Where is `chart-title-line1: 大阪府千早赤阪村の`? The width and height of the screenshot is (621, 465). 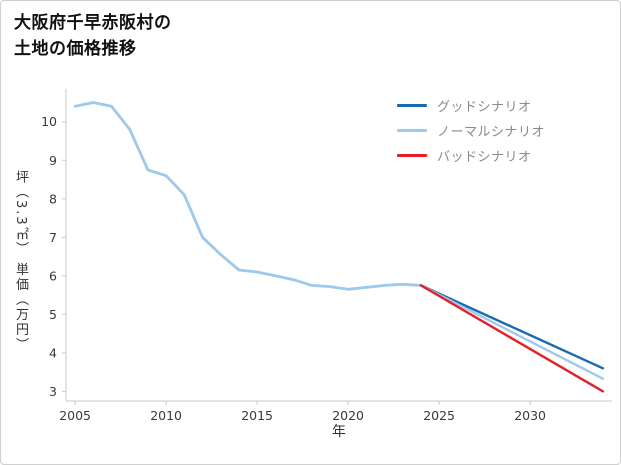
chart-title-line1: 大阪府千早赤阪村の is located at coordinates (93, 23).